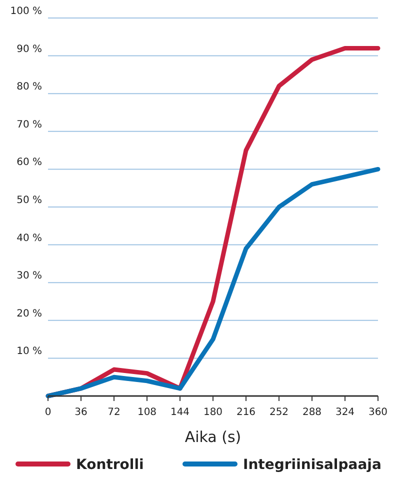 This screenshot has width=412, height=478. I want to click on legend-label: Kontrolli, so click(110, 465).